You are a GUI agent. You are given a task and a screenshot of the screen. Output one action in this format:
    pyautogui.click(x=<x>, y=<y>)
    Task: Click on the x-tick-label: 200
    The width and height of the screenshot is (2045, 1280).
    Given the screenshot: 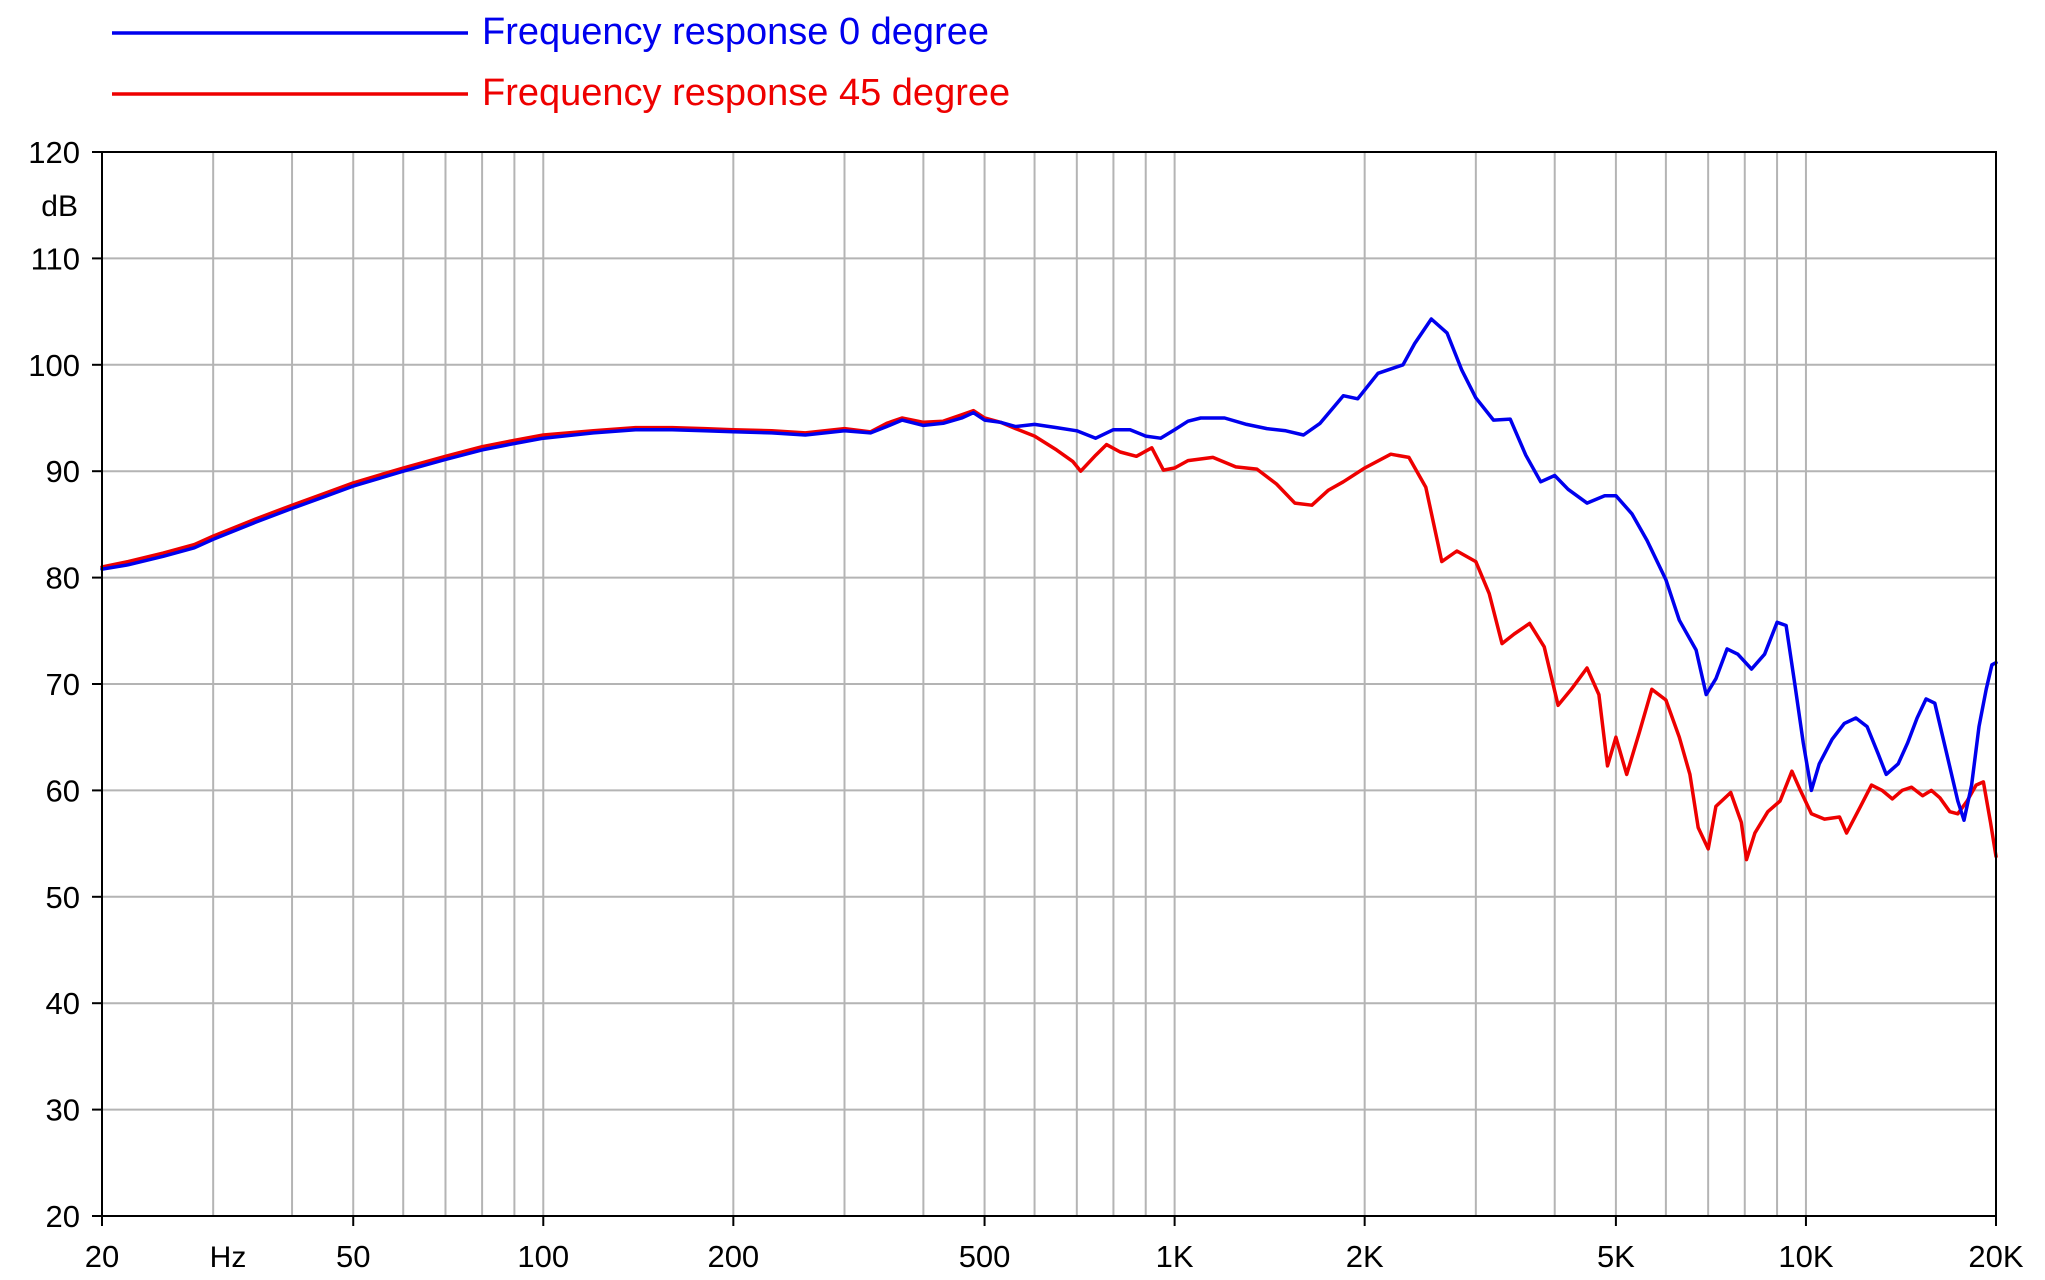 What is the action you would take?
    pyautogui.click(x=733, y=1256)
    